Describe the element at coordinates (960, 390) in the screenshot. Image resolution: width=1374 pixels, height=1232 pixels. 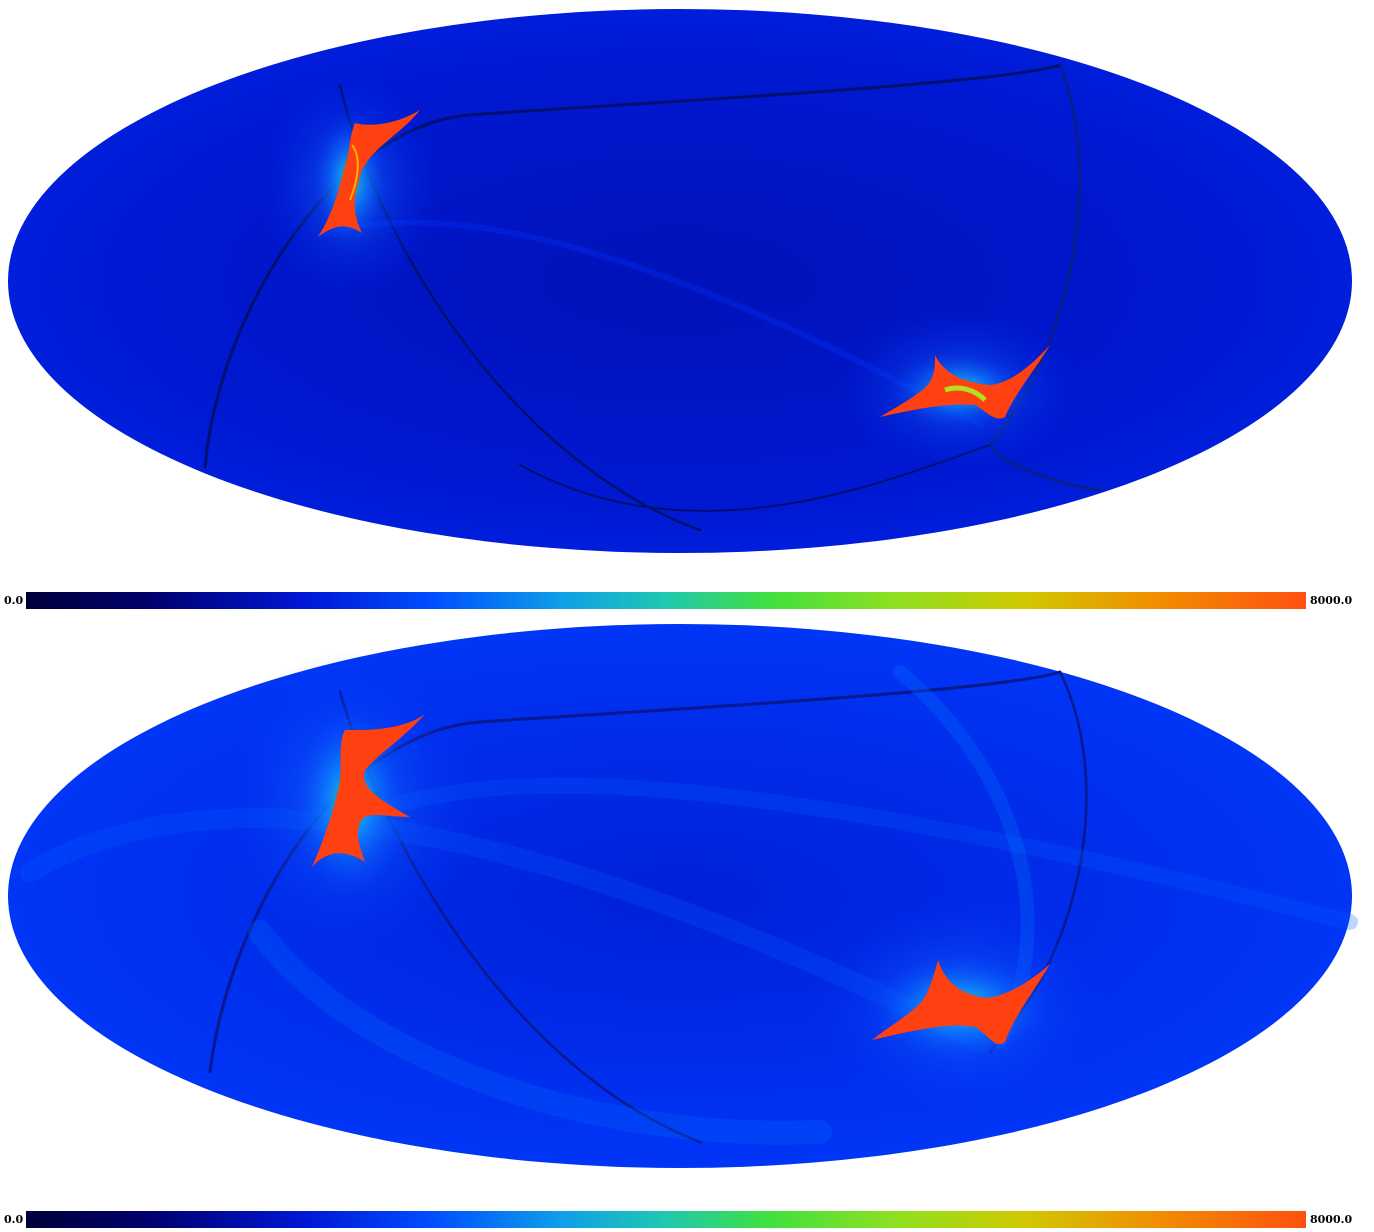
I see `hotspot-top-right` at that location.